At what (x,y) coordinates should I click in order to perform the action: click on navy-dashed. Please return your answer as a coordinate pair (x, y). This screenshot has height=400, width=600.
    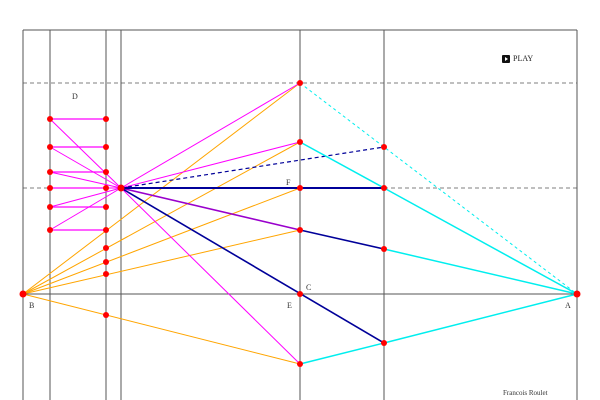
    Looking at the image, I should click on (252, 167).